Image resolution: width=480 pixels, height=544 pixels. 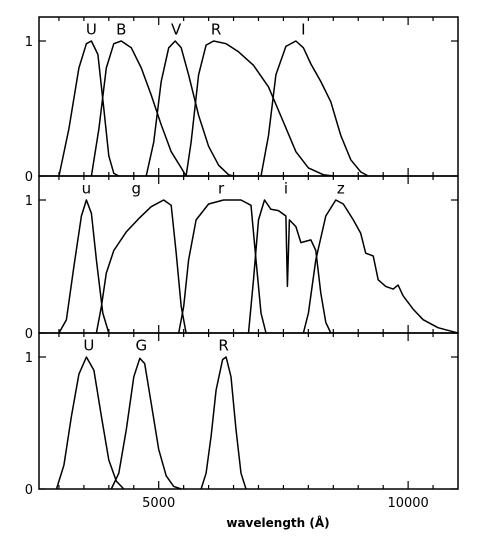 I want to click on filter-curve-r, so click(x=222, y=266).